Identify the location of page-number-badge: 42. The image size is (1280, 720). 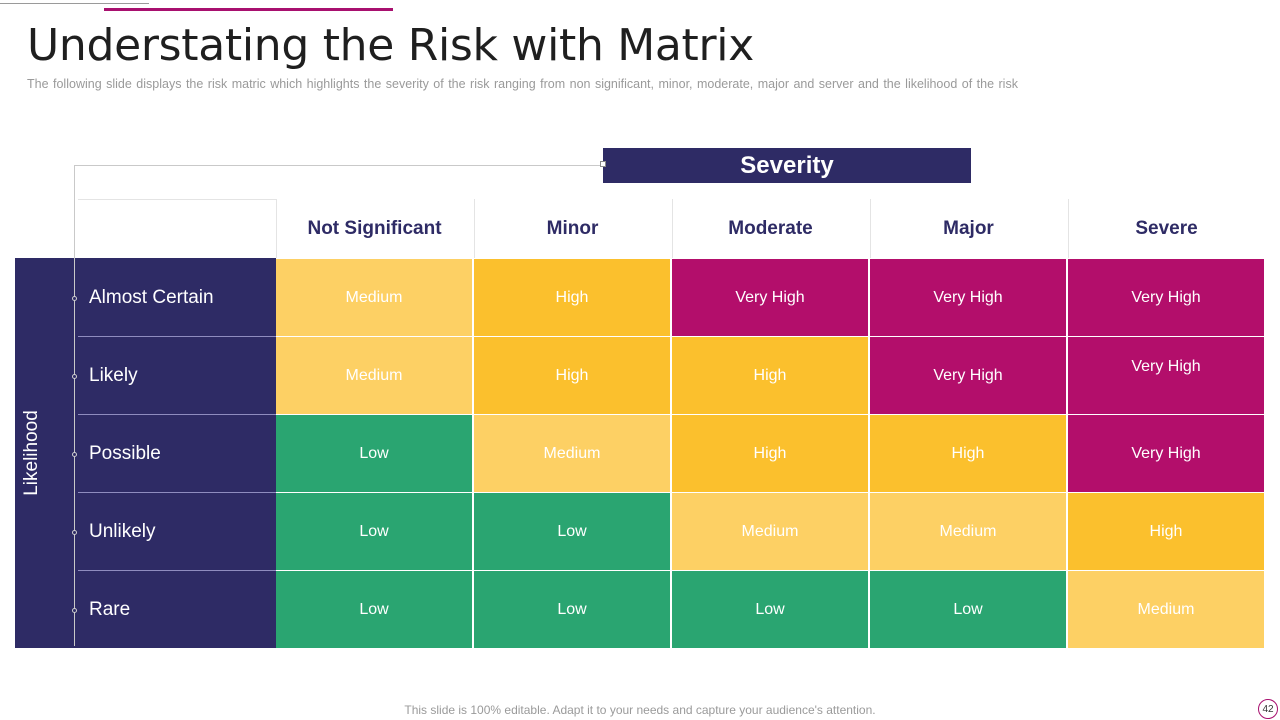
(1268, 709).